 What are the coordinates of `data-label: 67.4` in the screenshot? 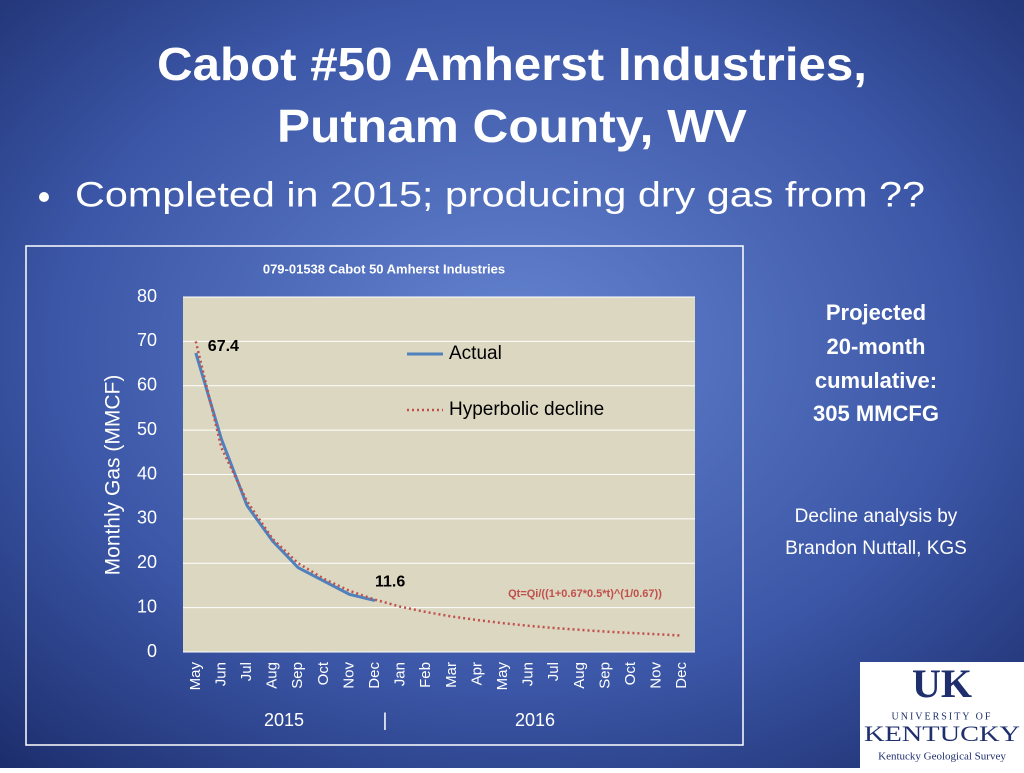 It's located at (223, 346).